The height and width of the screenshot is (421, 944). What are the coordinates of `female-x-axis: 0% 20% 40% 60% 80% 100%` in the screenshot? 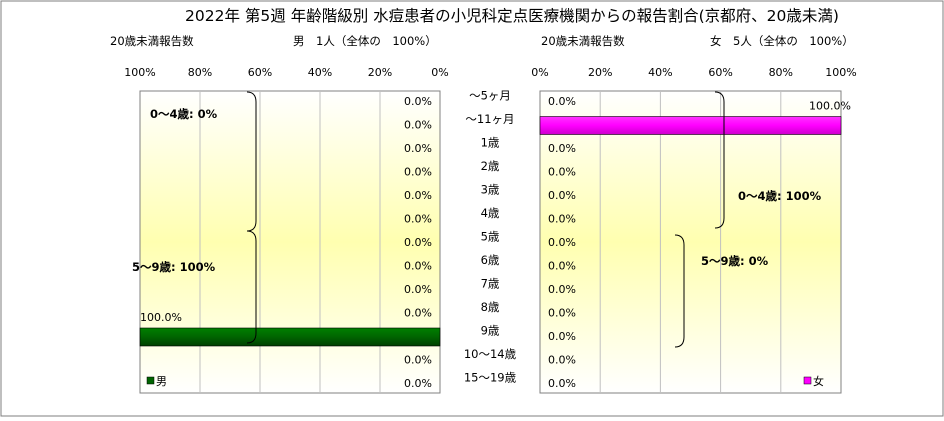 It's located at (693, 72).